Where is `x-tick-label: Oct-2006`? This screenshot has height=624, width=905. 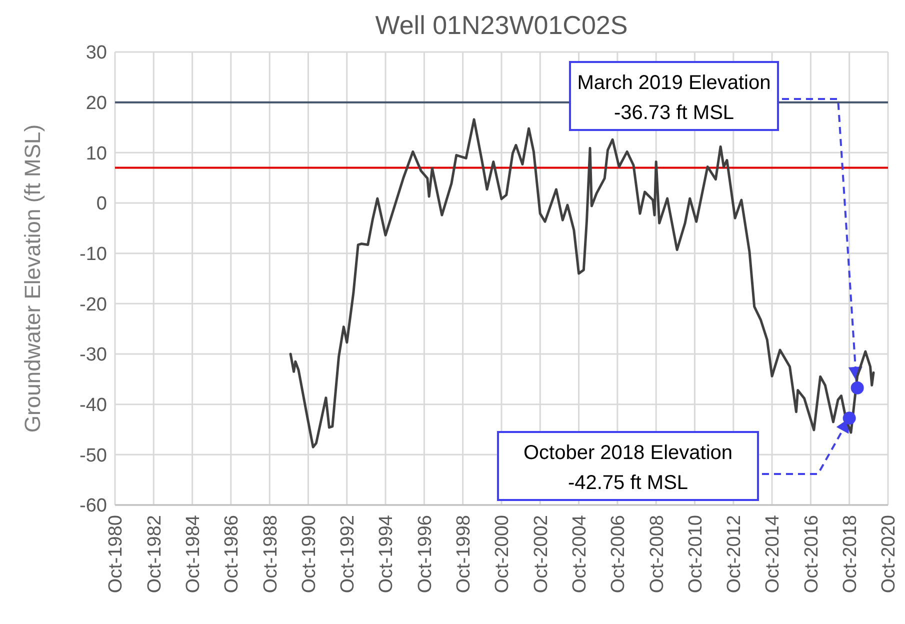 x-tick-label: Oct-2006 is located at coordinates (619, 554).